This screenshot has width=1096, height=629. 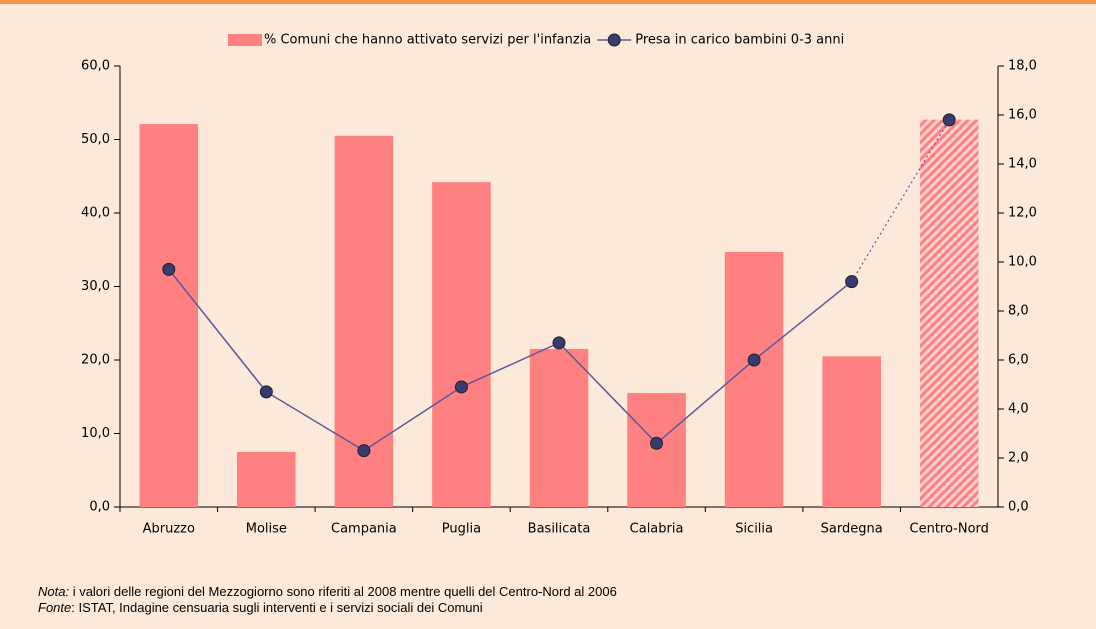 What do you see at coordinates (754, 529) in the screenshot?
I see `x-tick-label: Sicilia` at bounding box center [754, 529].